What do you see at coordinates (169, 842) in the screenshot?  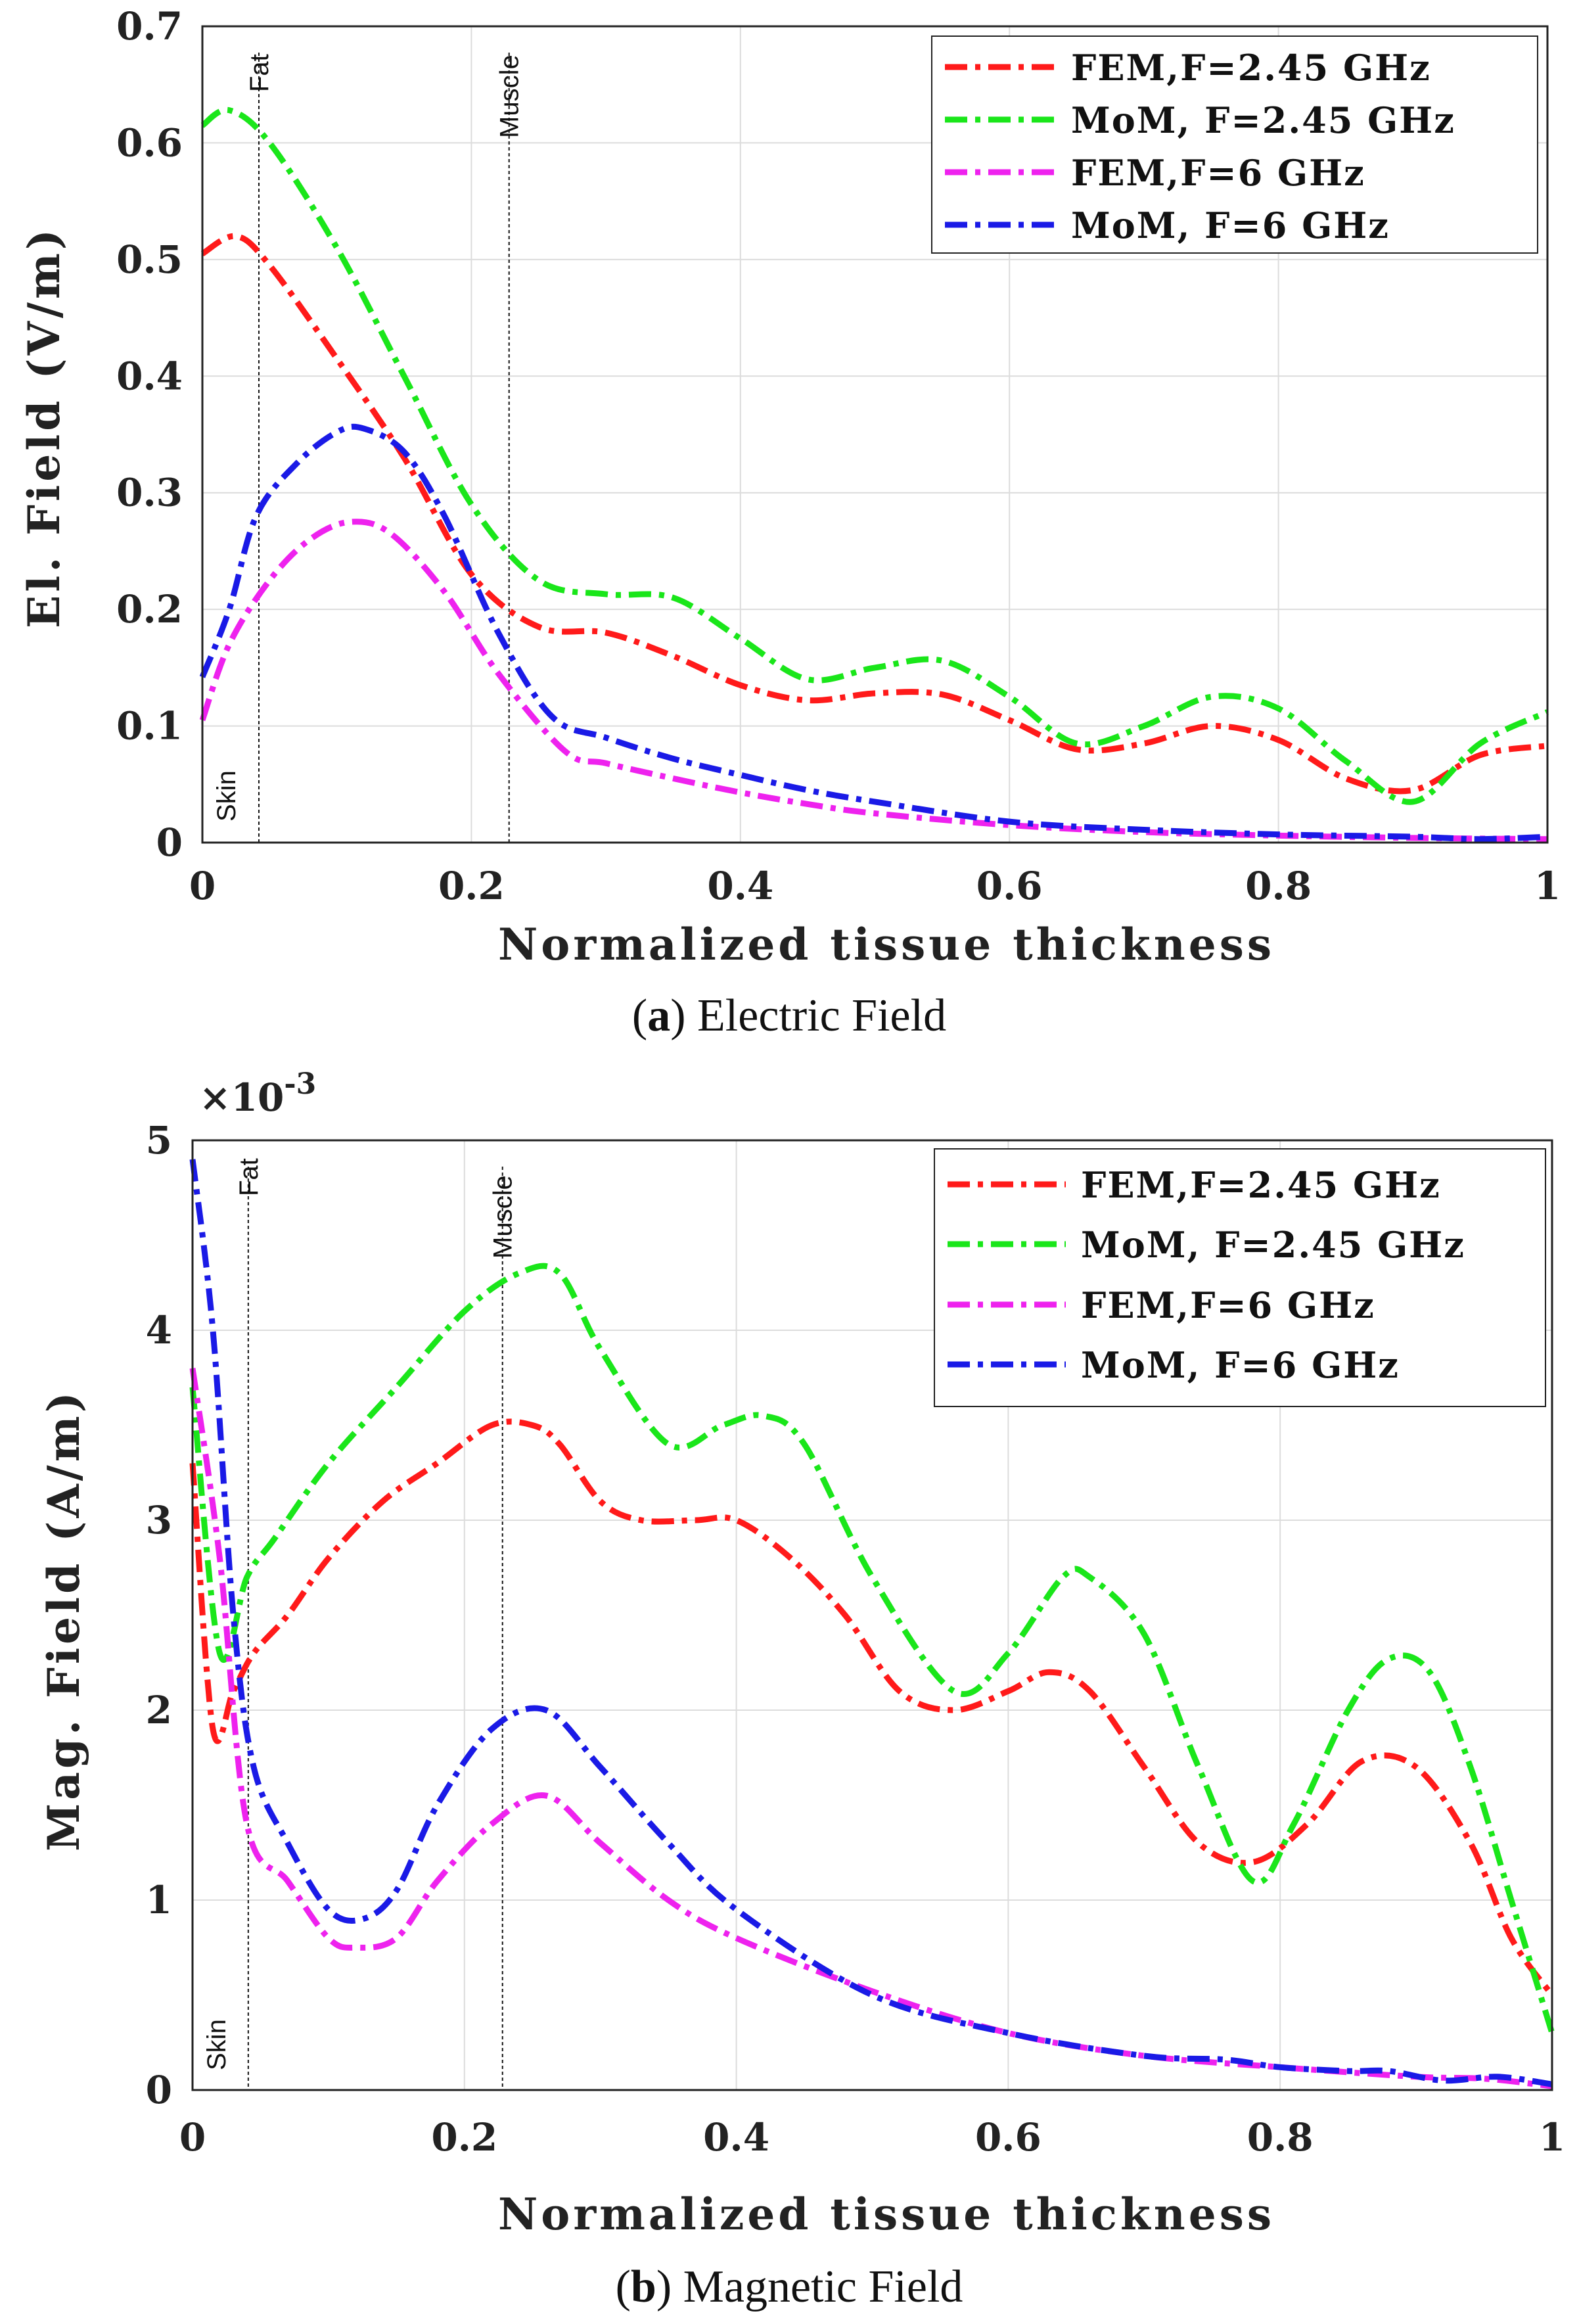 I see `chart-a-y-tick-label: 0` at bounding box center [169, 842].